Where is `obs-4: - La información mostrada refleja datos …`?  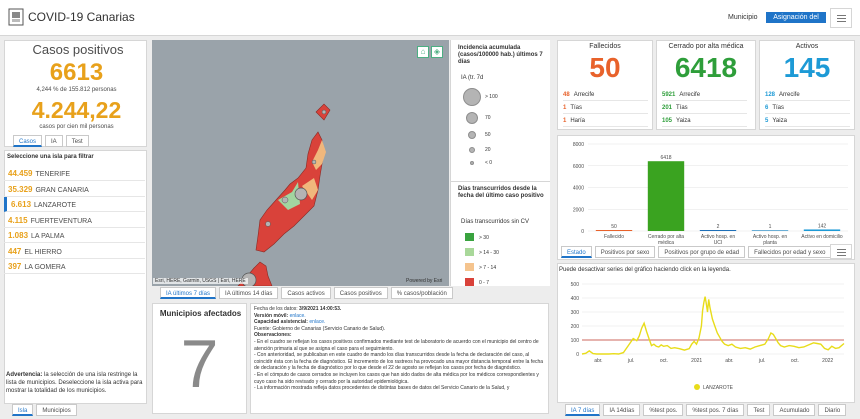 obs-4: - La información mostrada refleja datos … is located at coordinates (382, 388).